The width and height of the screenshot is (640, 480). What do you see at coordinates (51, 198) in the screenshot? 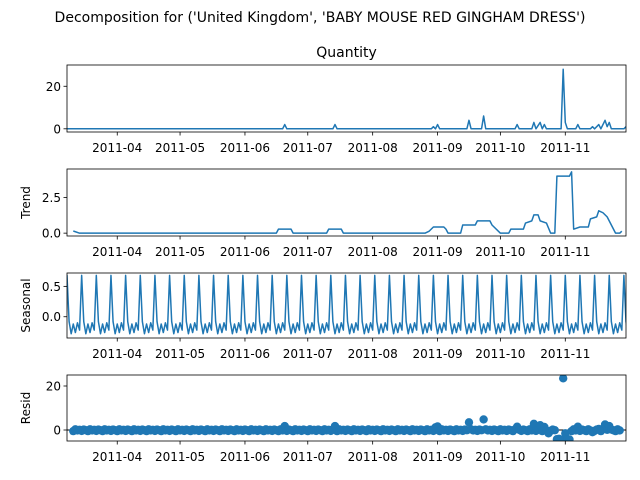
I see `y-tick-label: 2.5` at bounding box center [51, 198].